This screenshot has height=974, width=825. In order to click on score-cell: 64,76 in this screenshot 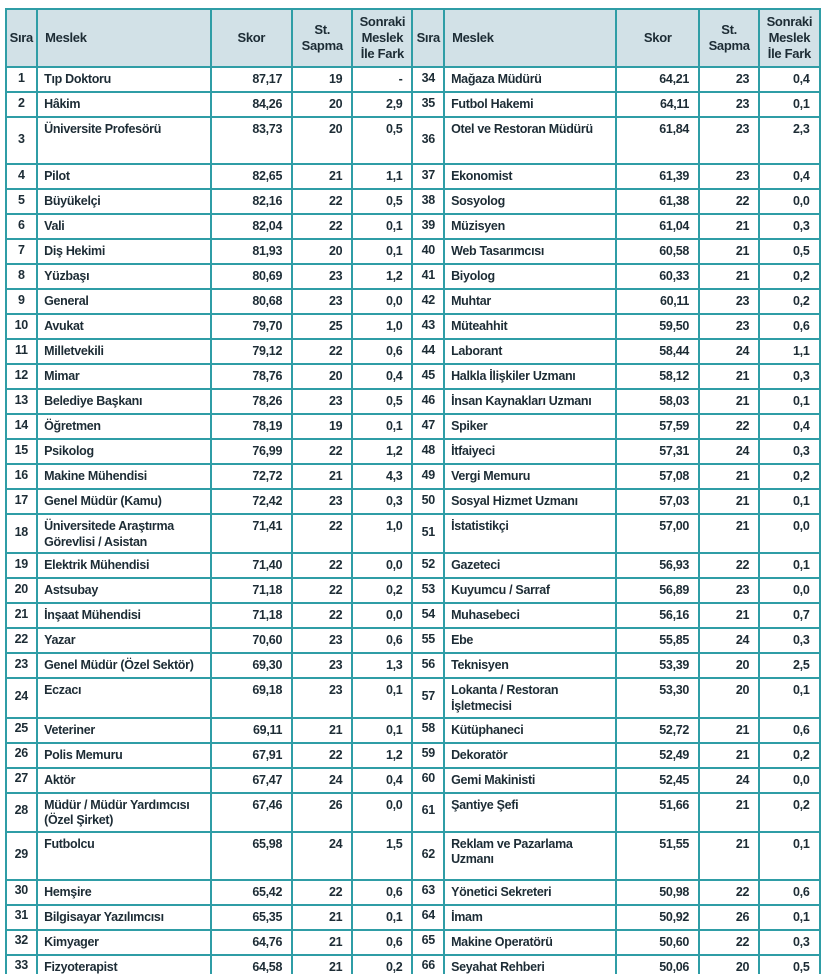, I will do `click(251, 942)`.